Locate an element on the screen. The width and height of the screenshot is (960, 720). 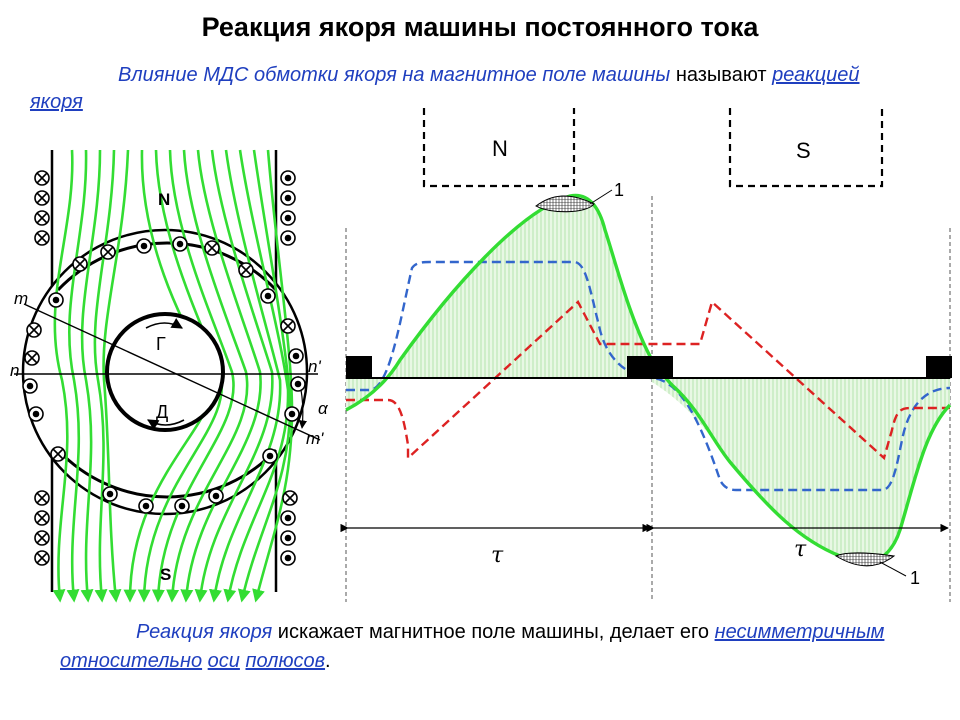
machine-pole-s-label: S is located at coordinates (165, 574).